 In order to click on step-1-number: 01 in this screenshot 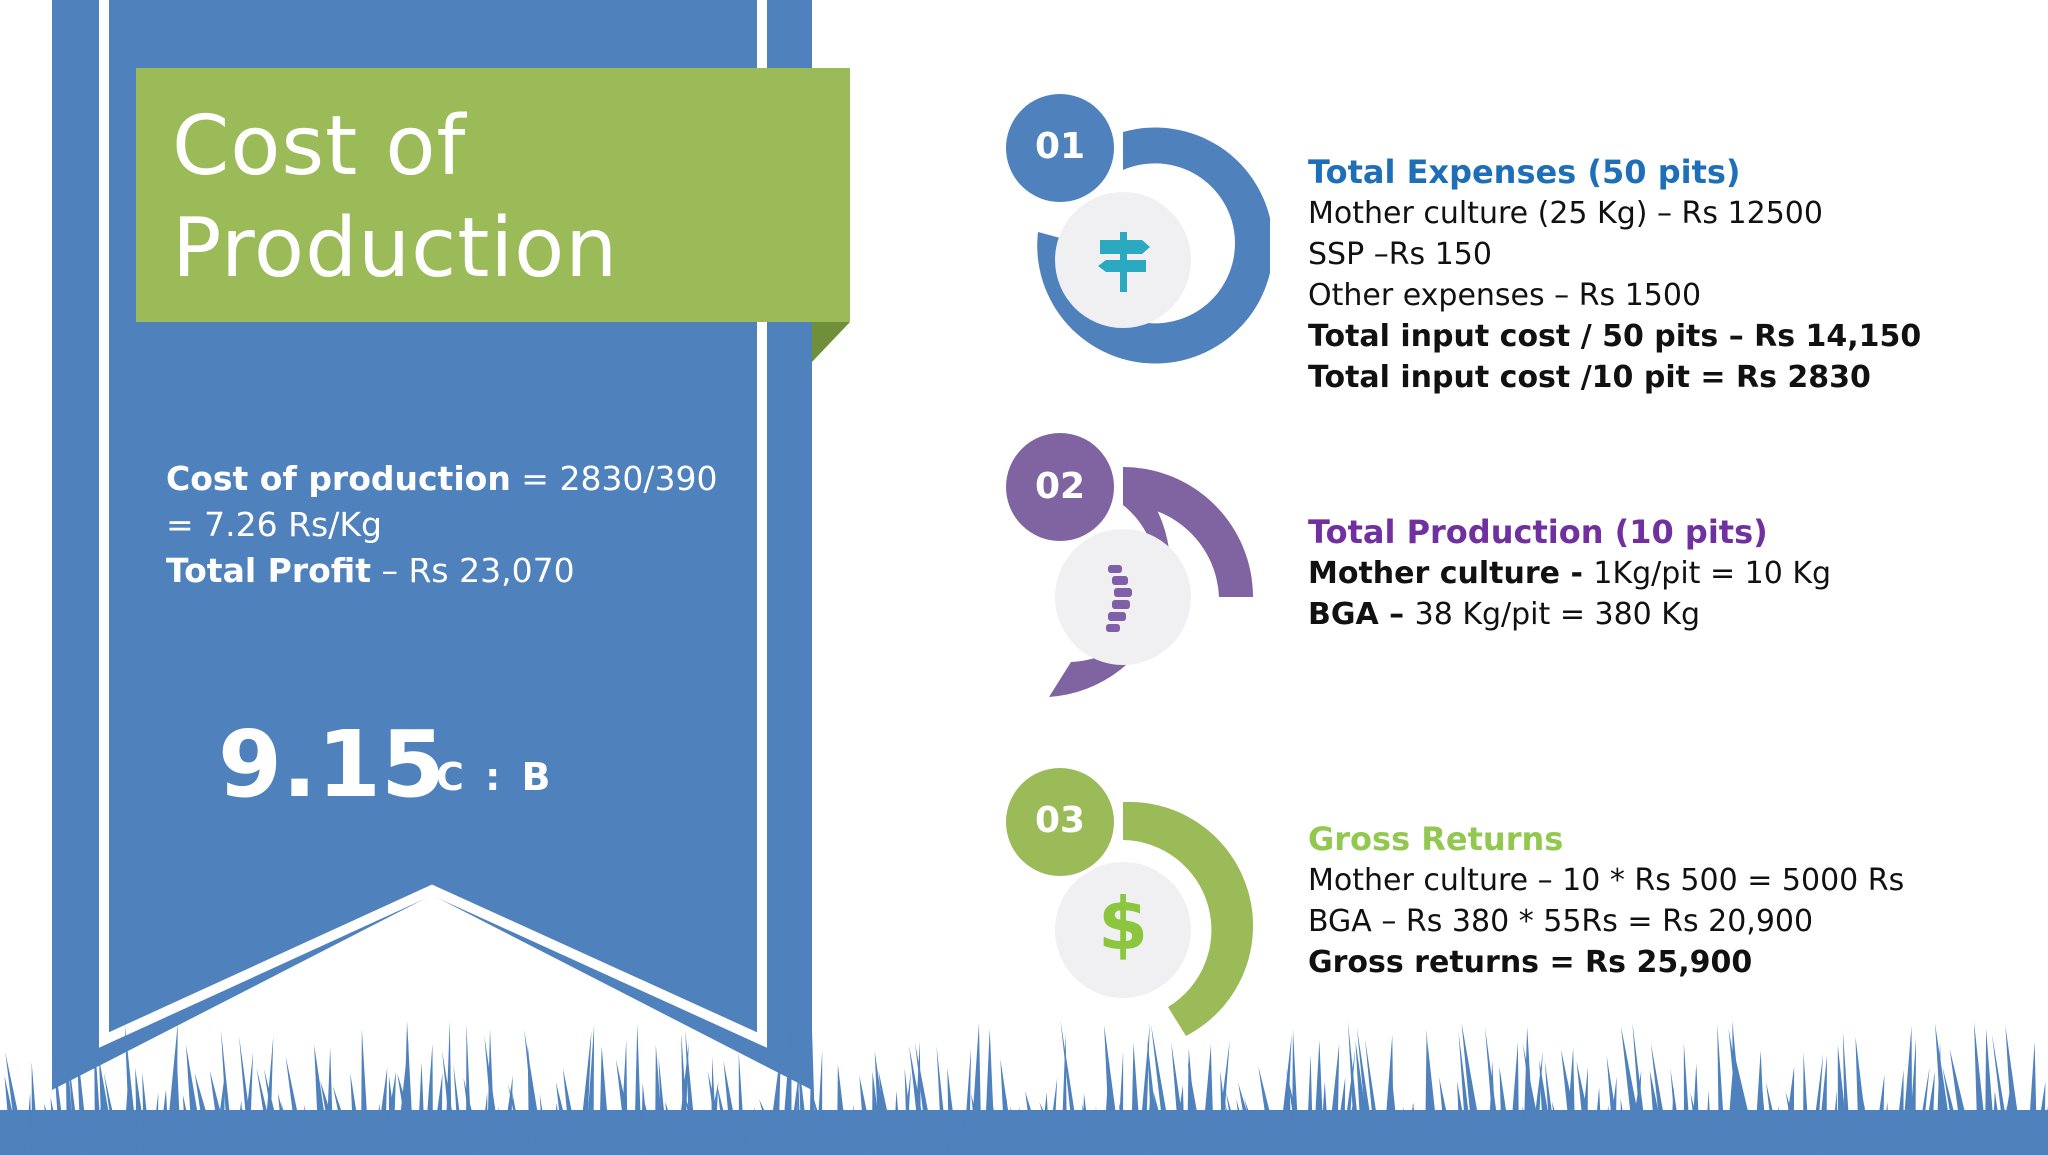, I will do `click(1060, 146)`.